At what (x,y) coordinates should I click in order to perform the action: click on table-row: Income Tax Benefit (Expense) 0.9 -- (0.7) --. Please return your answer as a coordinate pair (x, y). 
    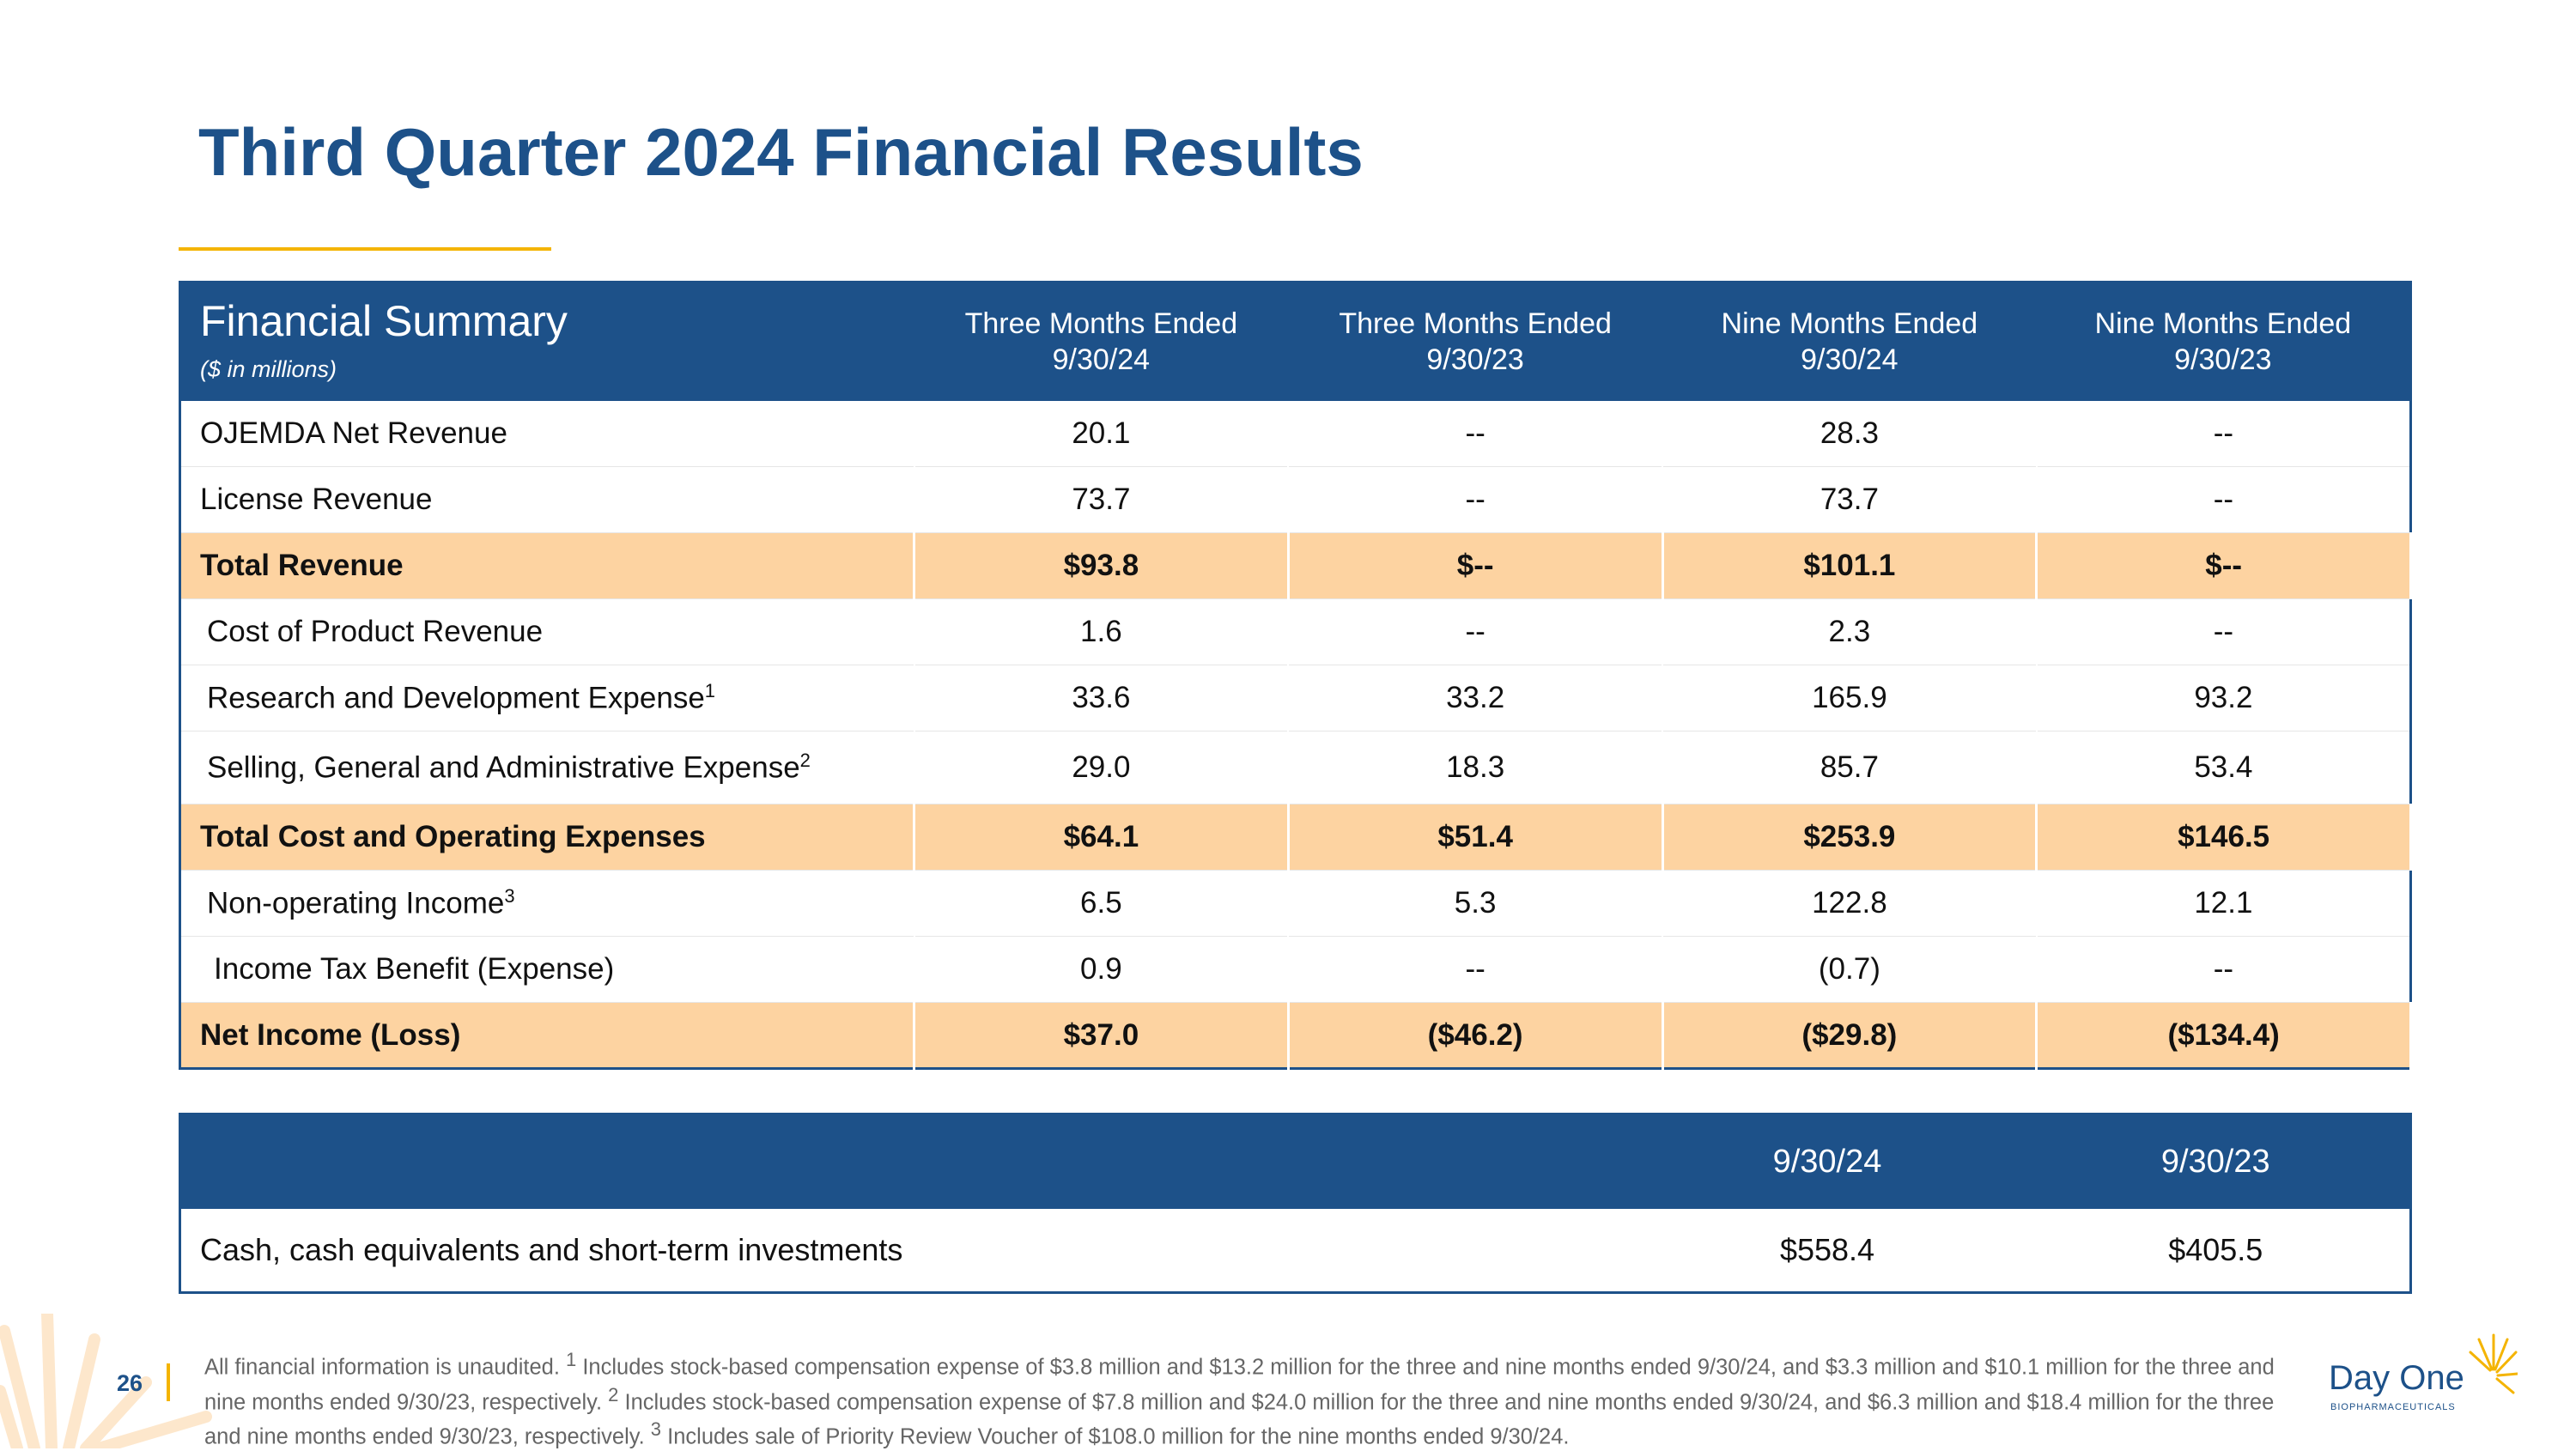
    Looking at the image, I should click on (1295, 969).